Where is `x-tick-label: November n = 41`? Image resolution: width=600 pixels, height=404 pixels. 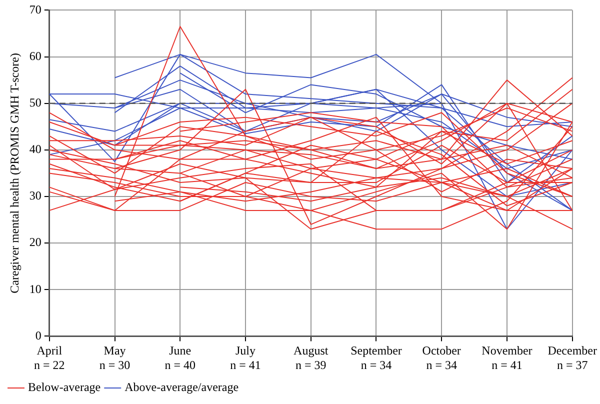
x-tick-label: November n = 41 is located at coordinates (507, 358).